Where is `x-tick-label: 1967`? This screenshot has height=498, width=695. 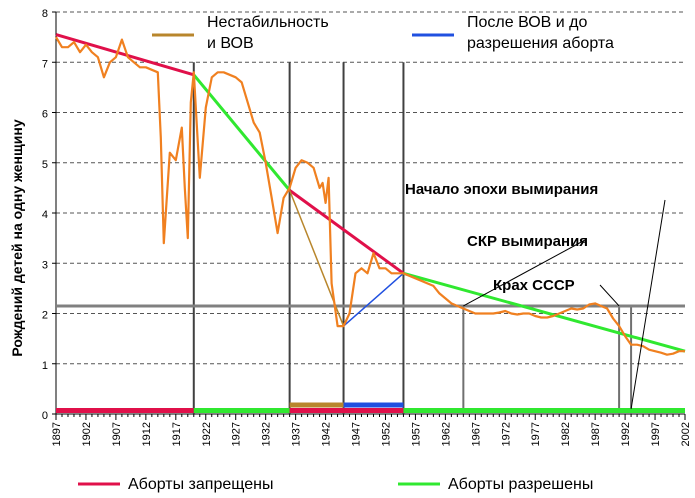 x-tick-label: 1967 is located at coordinates (476, 434).